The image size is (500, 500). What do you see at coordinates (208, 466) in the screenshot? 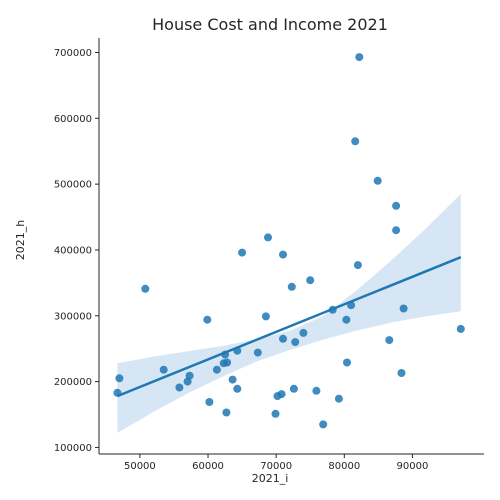
I see `x-tick-label: 60000` at bounding box center [208, 466].